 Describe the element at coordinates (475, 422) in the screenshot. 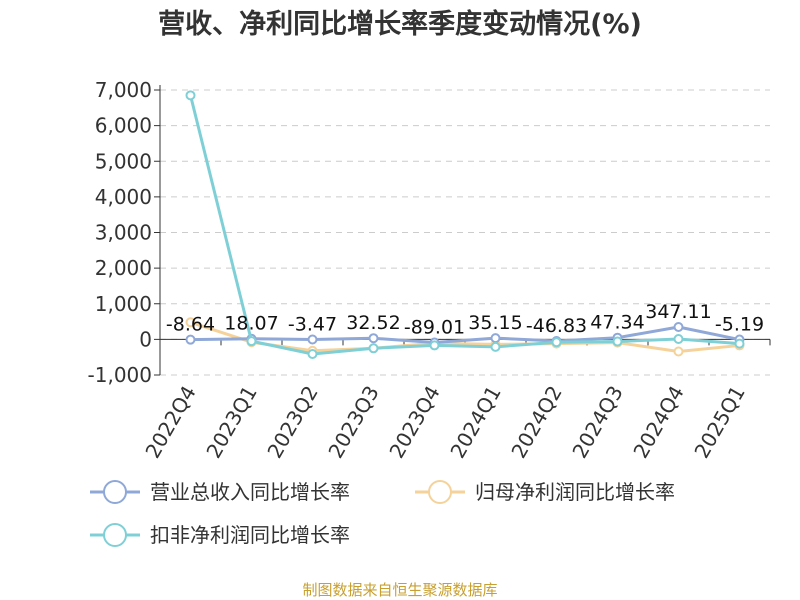

I see `x-tick-label: 2024Q1` at that location.